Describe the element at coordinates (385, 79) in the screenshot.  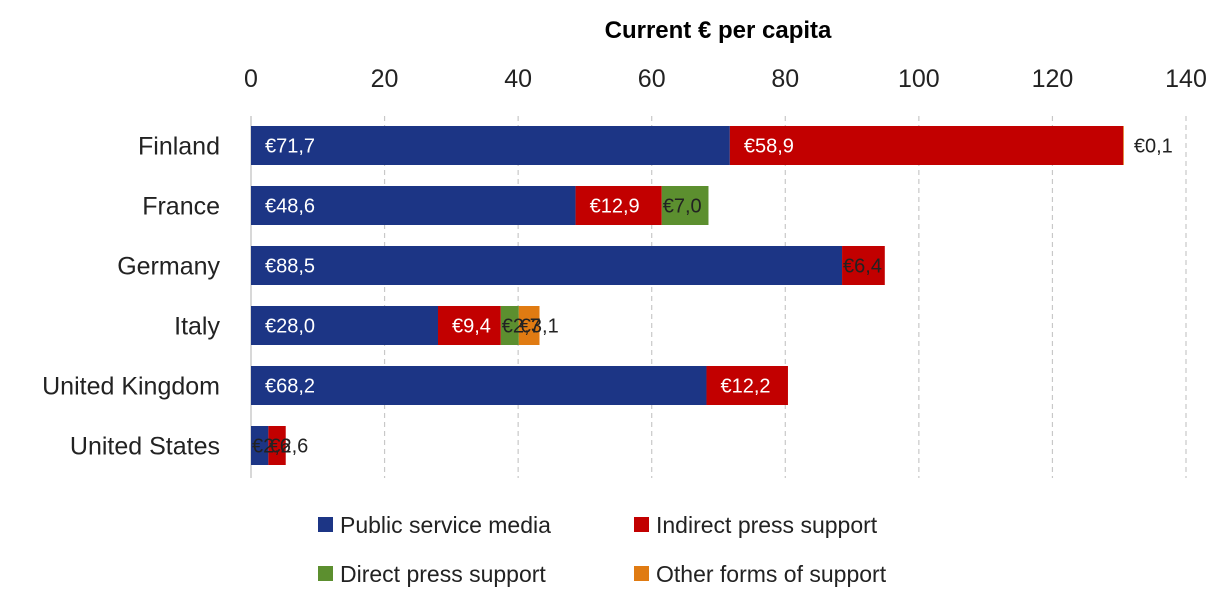
I see `x-tick-label: 20` at that location.